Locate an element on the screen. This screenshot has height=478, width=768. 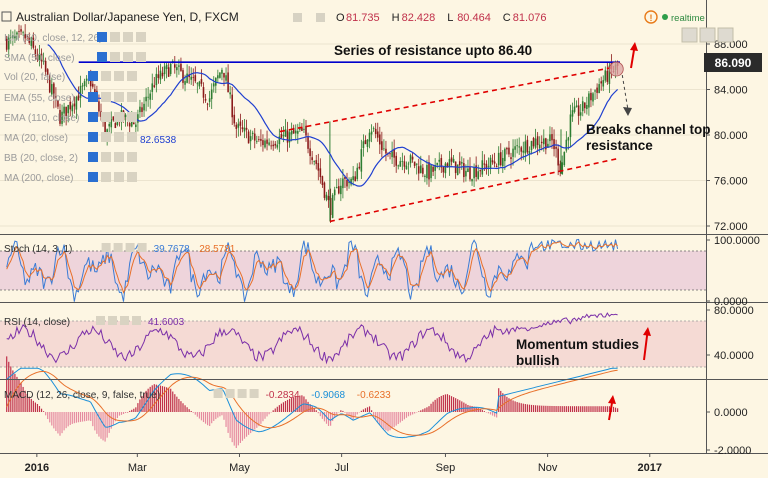
indicator-legend-item: BB (20, close, 2) is located at coordinates (70, 158).